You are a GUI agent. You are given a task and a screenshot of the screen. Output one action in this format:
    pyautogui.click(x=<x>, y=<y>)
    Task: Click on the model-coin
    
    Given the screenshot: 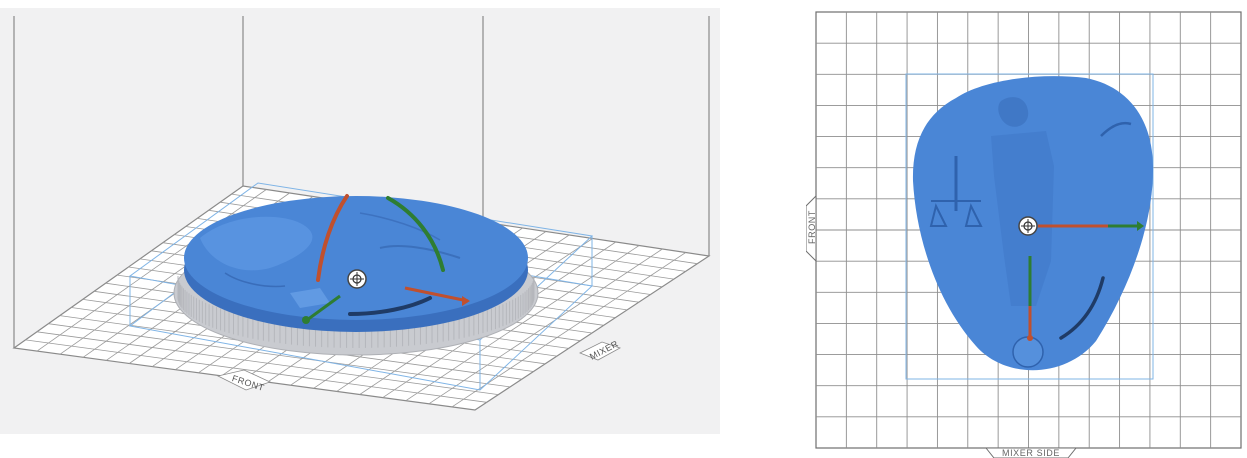 What is the action you would take?
    pyautogui.click(x=356, y=264)
    